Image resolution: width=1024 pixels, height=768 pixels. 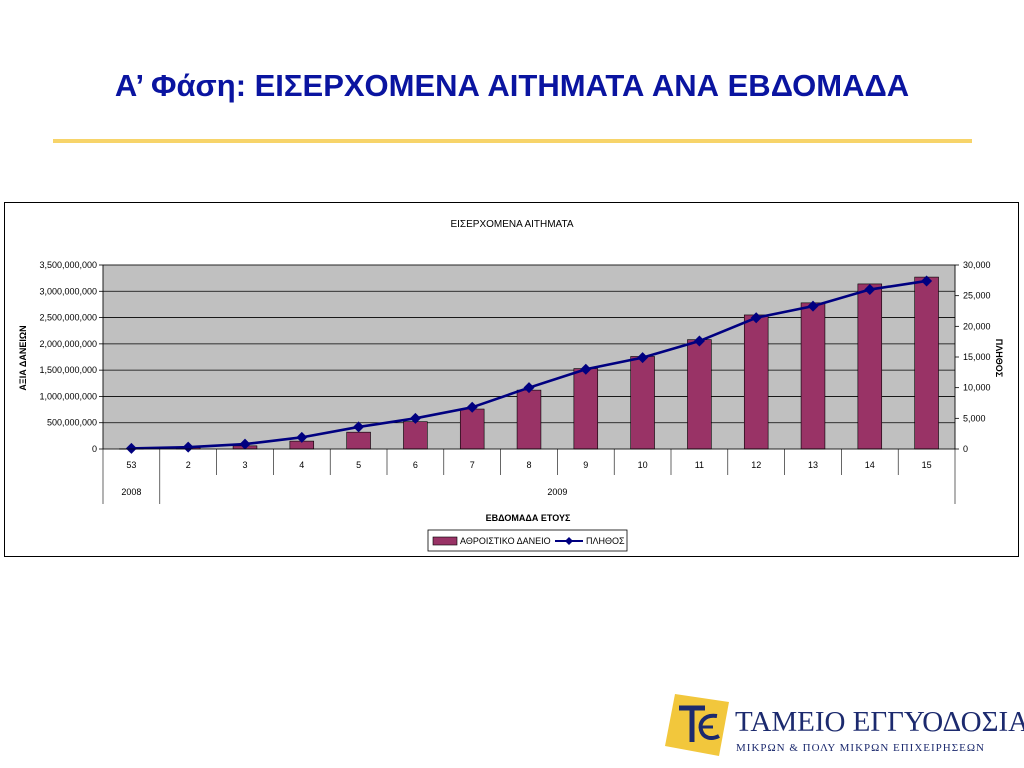 I want to click on chart-legend: ΑΘΡΟΙΣΤΙΚΟ ΔΑΝΕΙΟ ΠΛΗΘΟΣ, so click(x=527, y=540).